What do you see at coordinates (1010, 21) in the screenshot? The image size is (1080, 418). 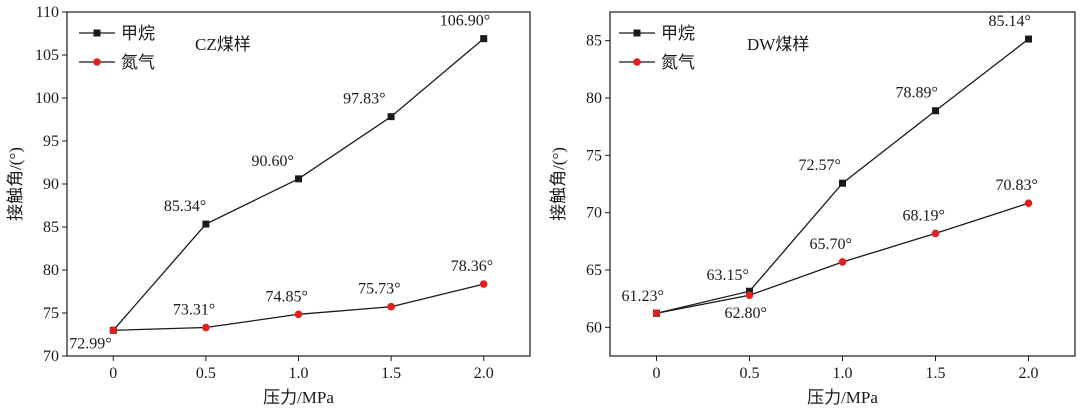 I see `data-label: 85.14°` at bounding box center [1010, 21].